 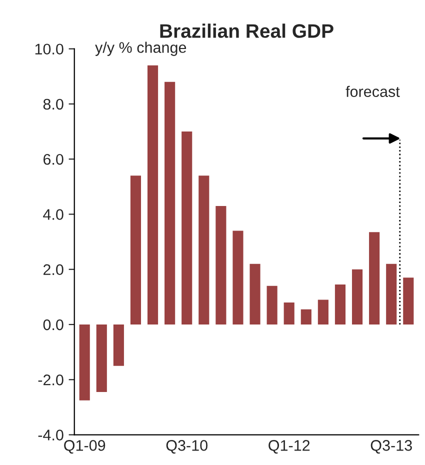 I want to click on y-tick-label: -4.0, so click(x=51, y=435).